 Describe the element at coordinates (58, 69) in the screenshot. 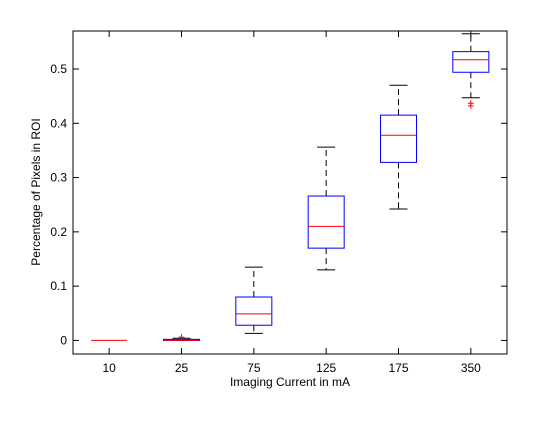

I see `y-tick-label: 0.5` at that location.